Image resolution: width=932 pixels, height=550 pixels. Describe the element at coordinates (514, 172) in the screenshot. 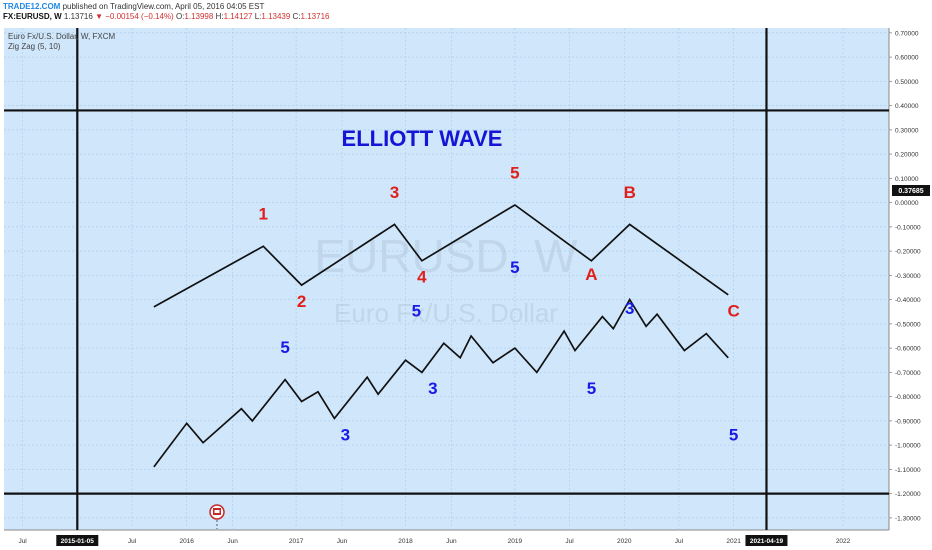

I see `primary-wave-label: 5` at that location.